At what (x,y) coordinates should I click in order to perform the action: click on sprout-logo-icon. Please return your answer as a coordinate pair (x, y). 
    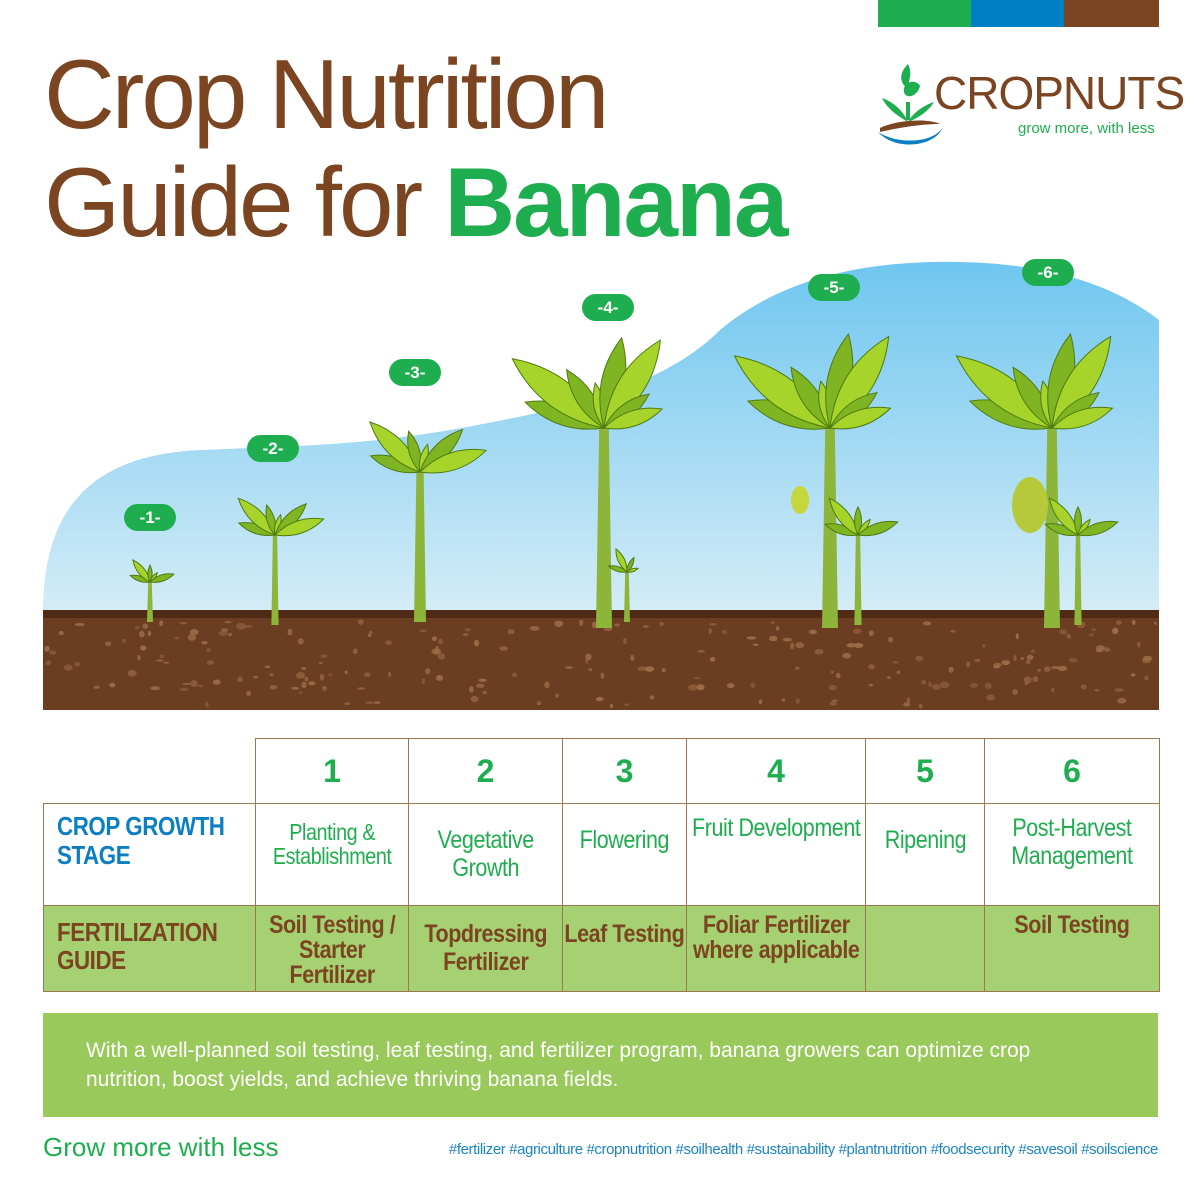
    Looking at the image, I should click on (910, 104).